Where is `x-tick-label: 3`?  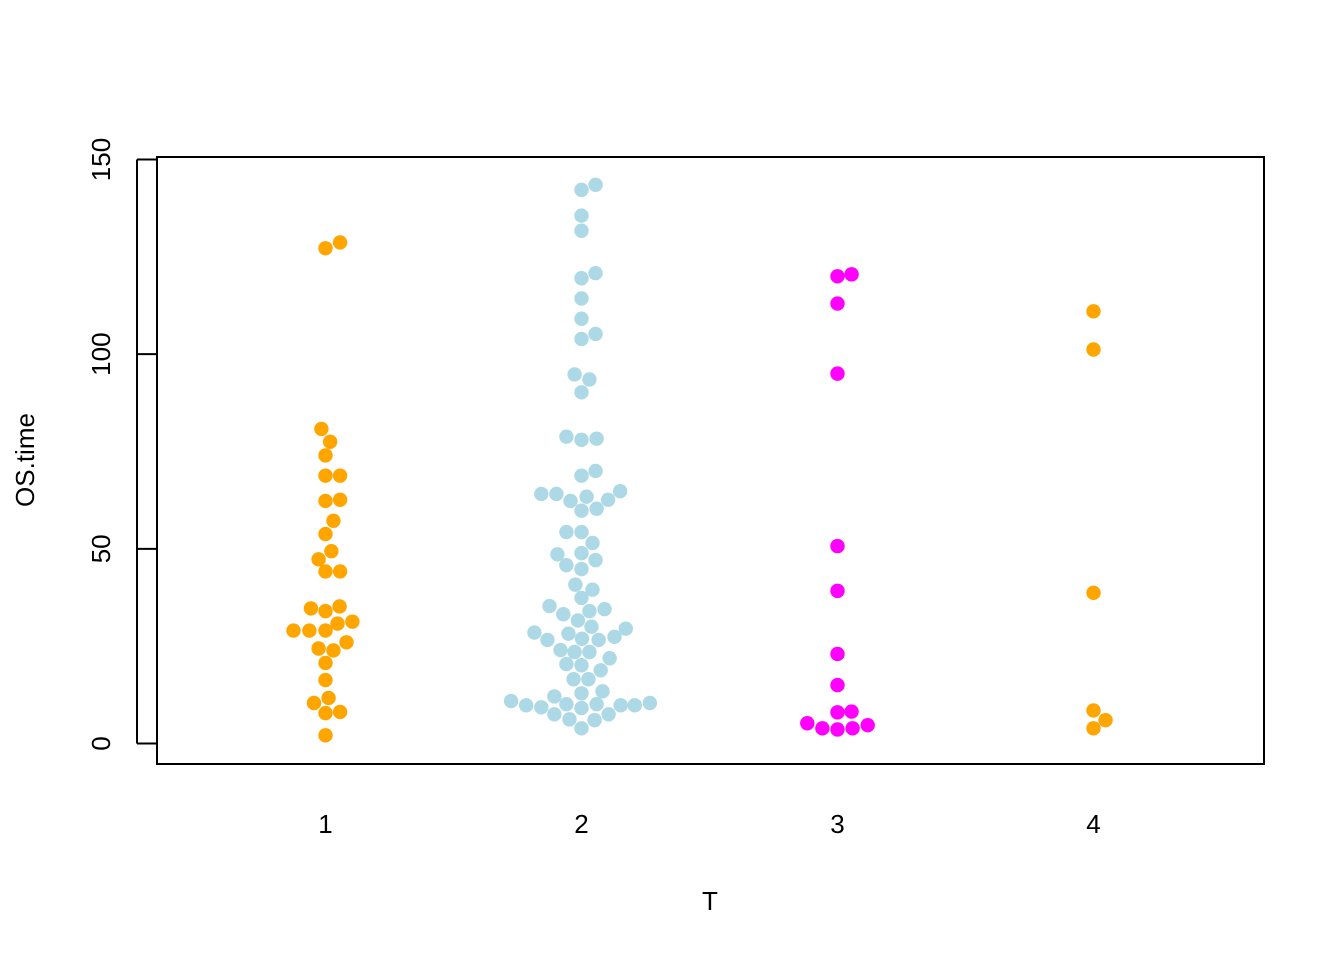 x-tick-label: 3 is located at coordinates (837, 824).